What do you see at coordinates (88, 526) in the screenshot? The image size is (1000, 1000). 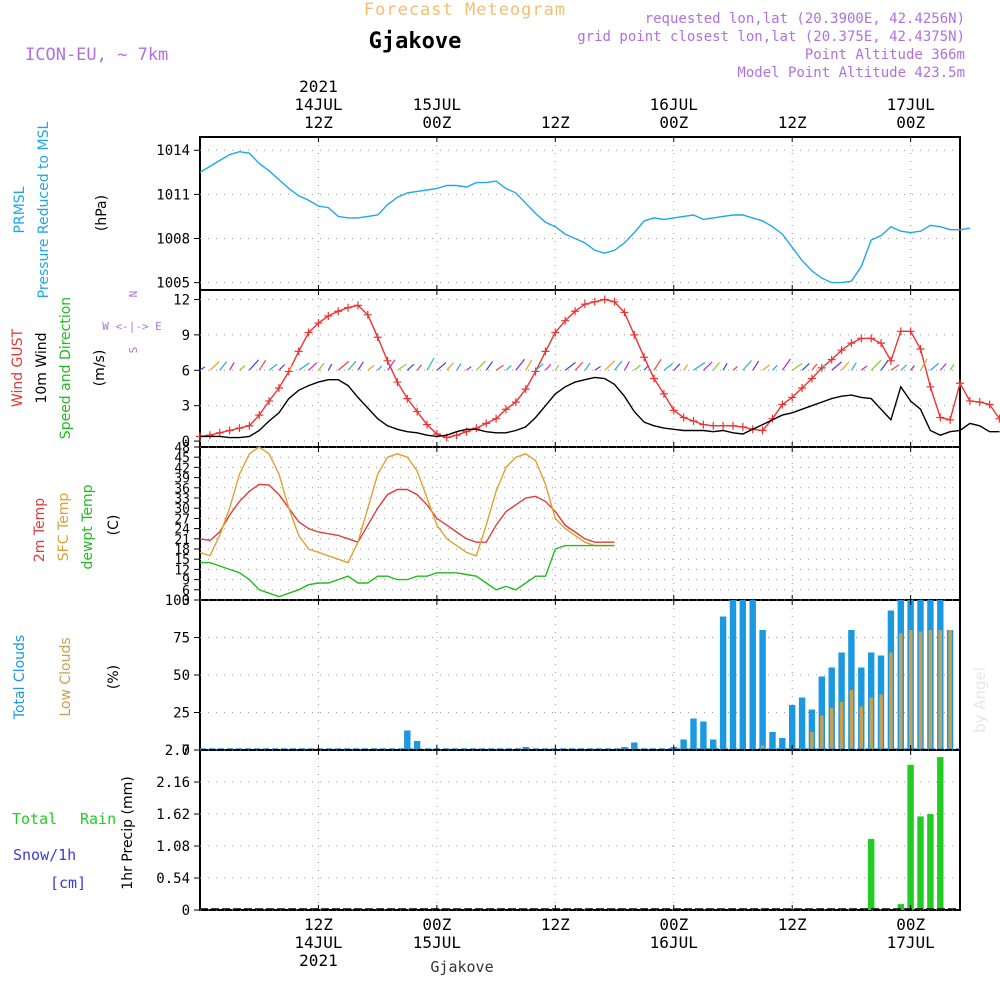 I see `temp-dewpt-label: dewpt Temp` at bounding box center [88, 526].